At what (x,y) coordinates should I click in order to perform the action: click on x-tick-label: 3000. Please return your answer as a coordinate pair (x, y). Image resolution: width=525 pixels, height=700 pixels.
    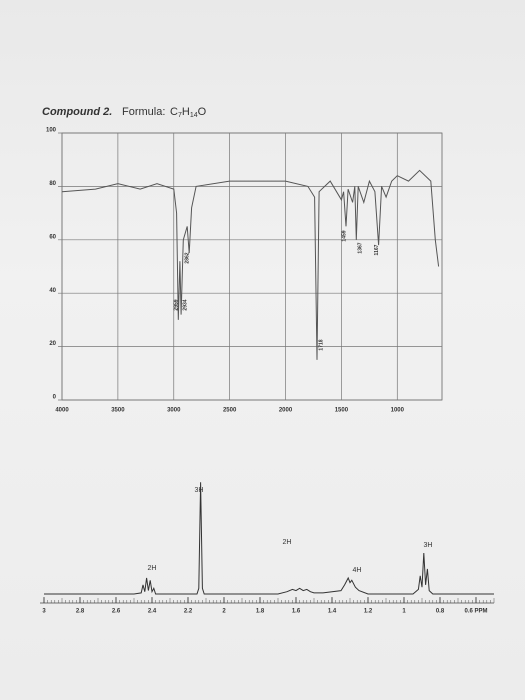
    Looking at the image, I should click on (174, 411).